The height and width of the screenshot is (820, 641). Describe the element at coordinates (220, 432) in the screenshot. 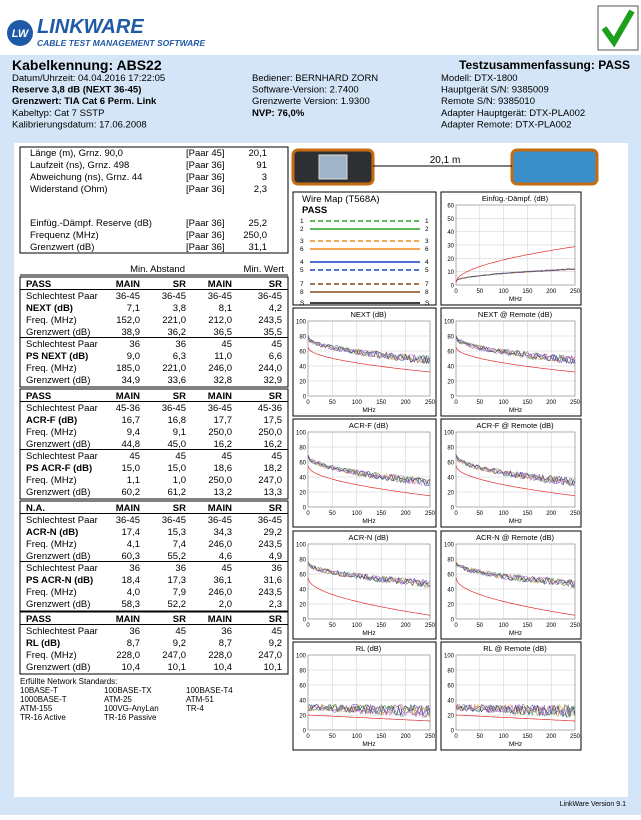

I see `cell: 250,0` at that location.